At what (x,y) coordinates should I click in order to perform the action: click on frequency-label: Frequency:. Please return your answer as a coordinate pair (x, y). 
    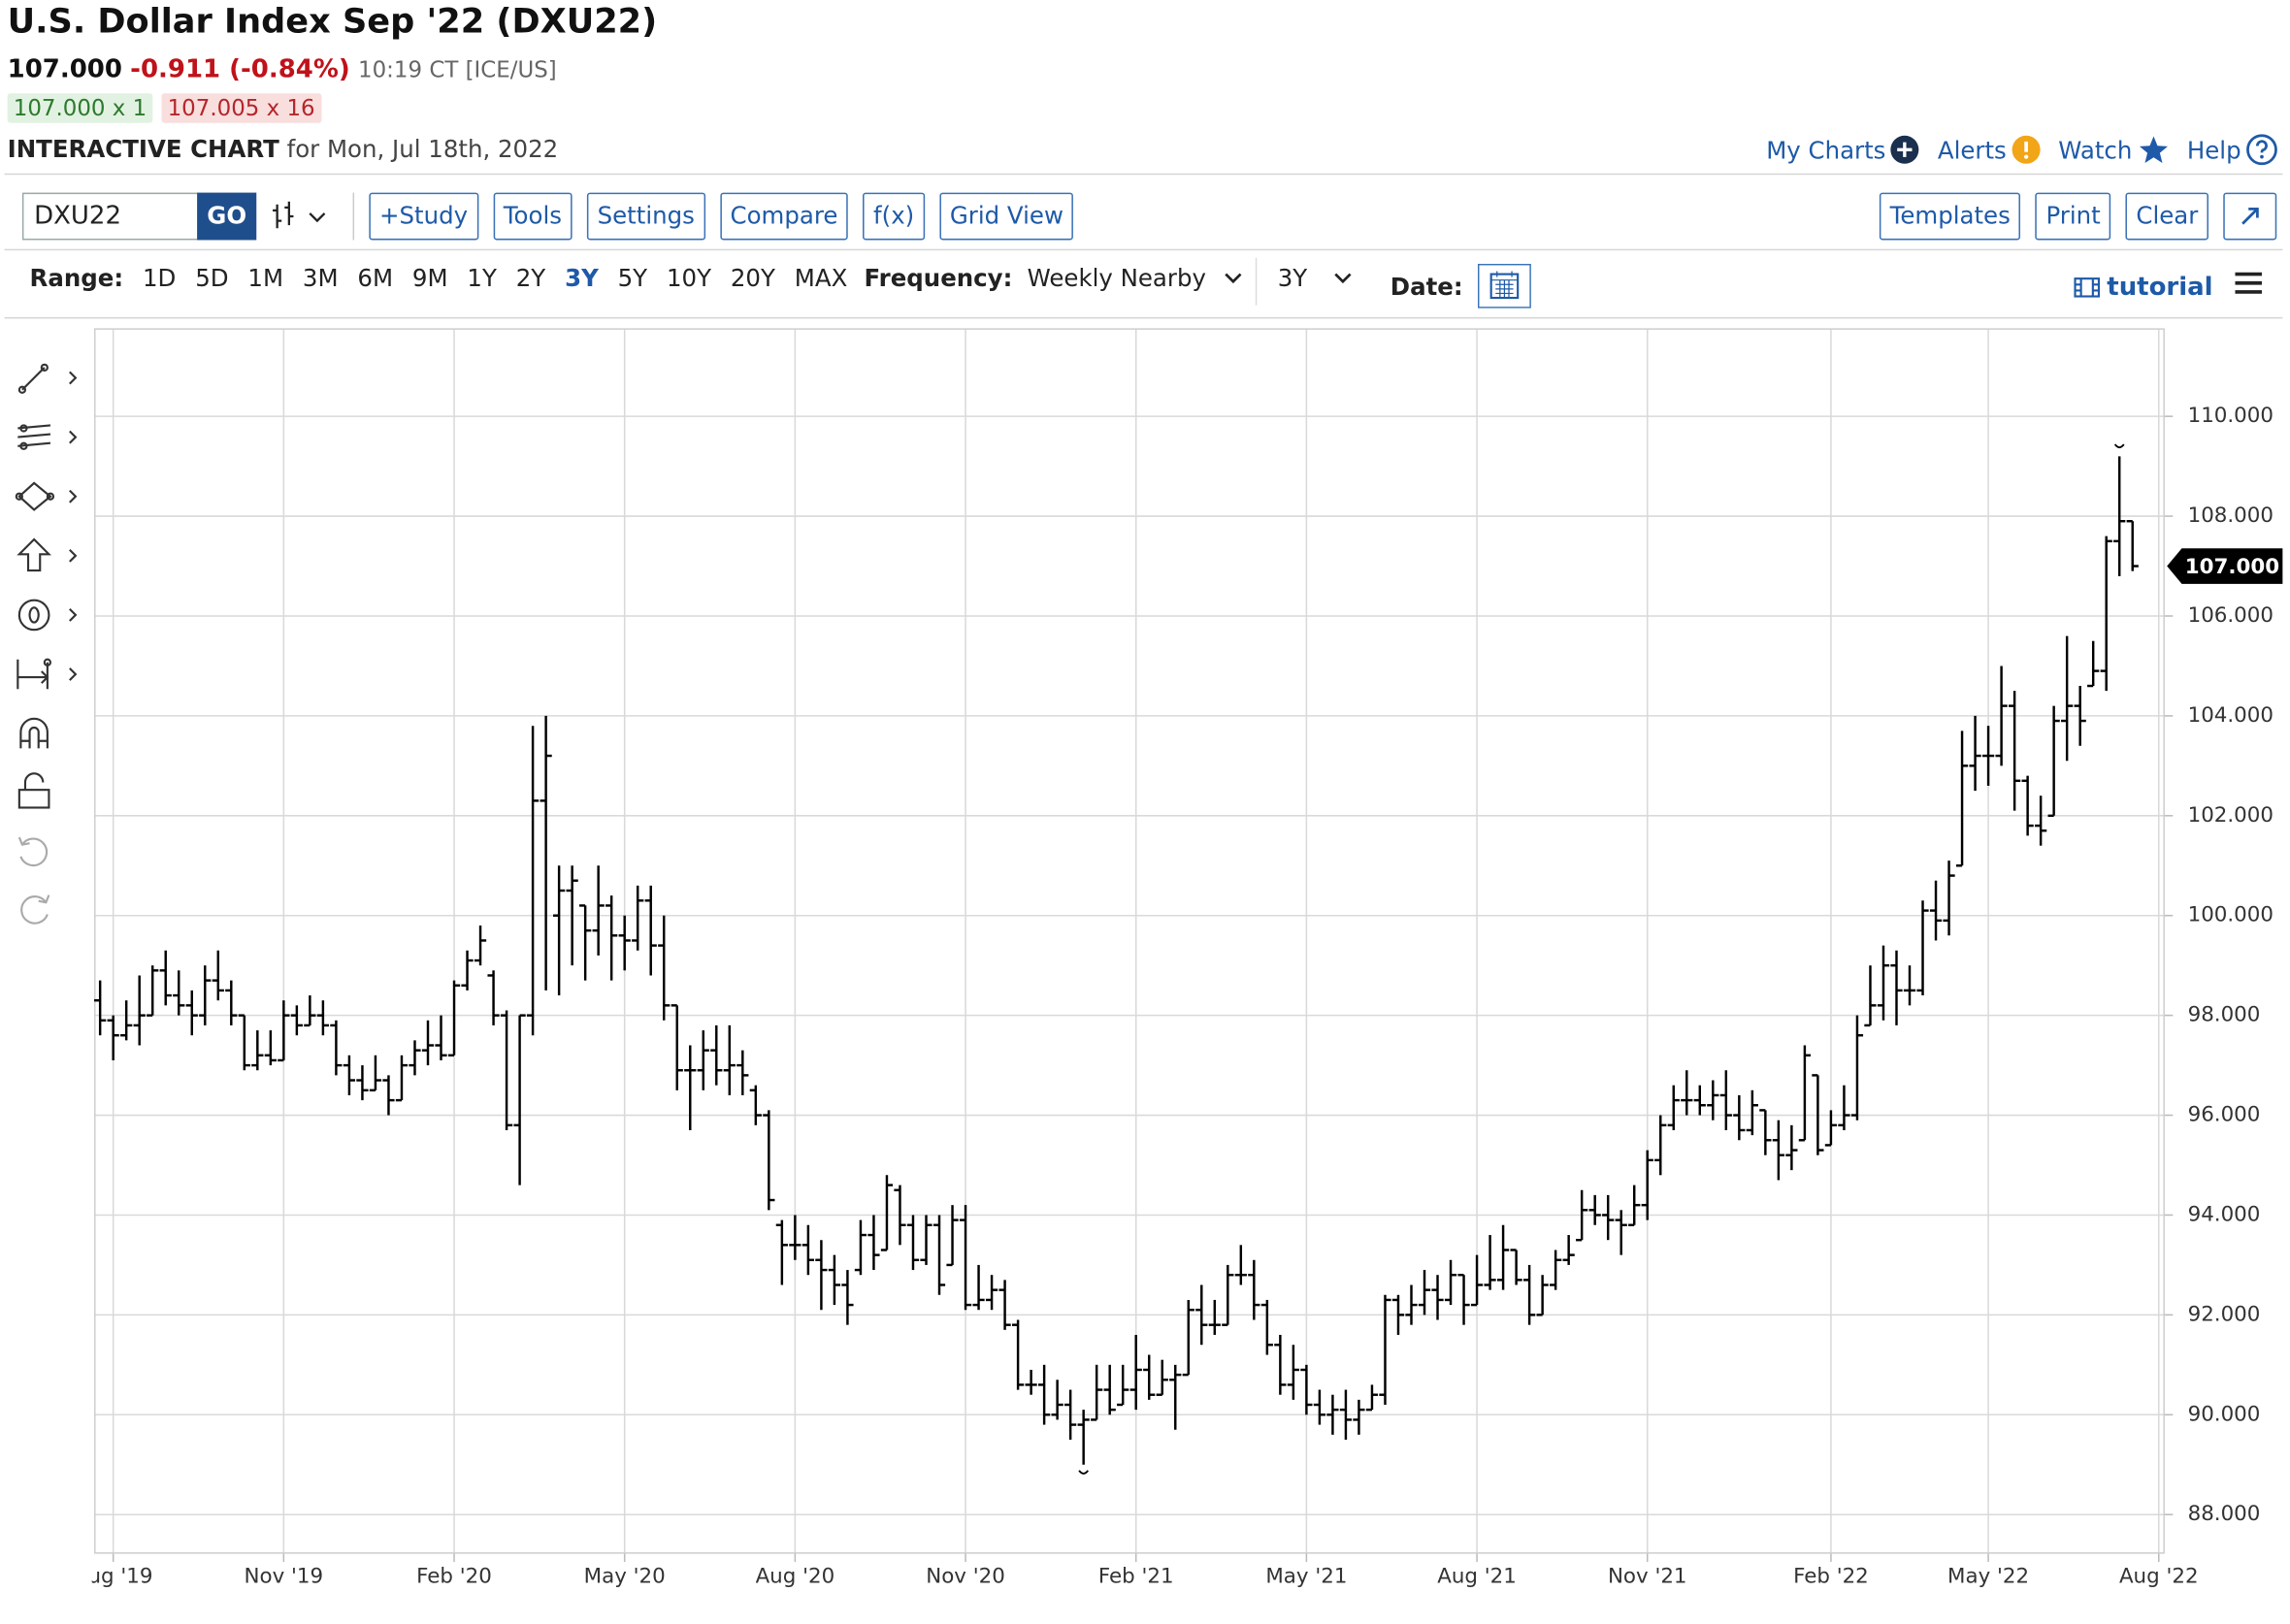
    Looking at the image, I should click on (938, 277).